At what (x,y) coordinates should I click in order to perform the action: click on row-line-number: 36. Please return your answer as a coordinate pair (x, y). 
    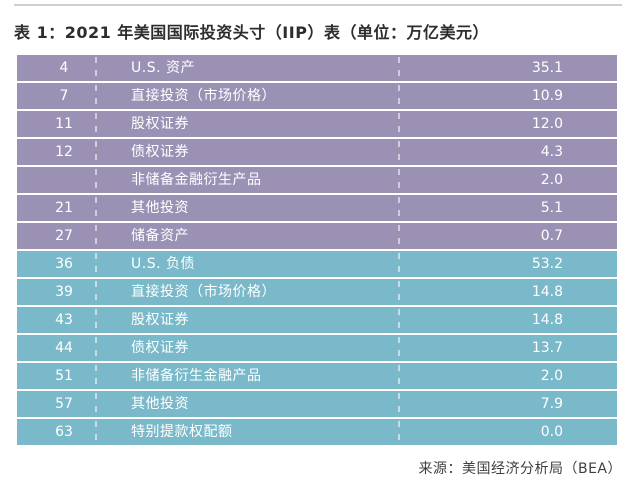
    Looking at the image, I should click on (64, 264).